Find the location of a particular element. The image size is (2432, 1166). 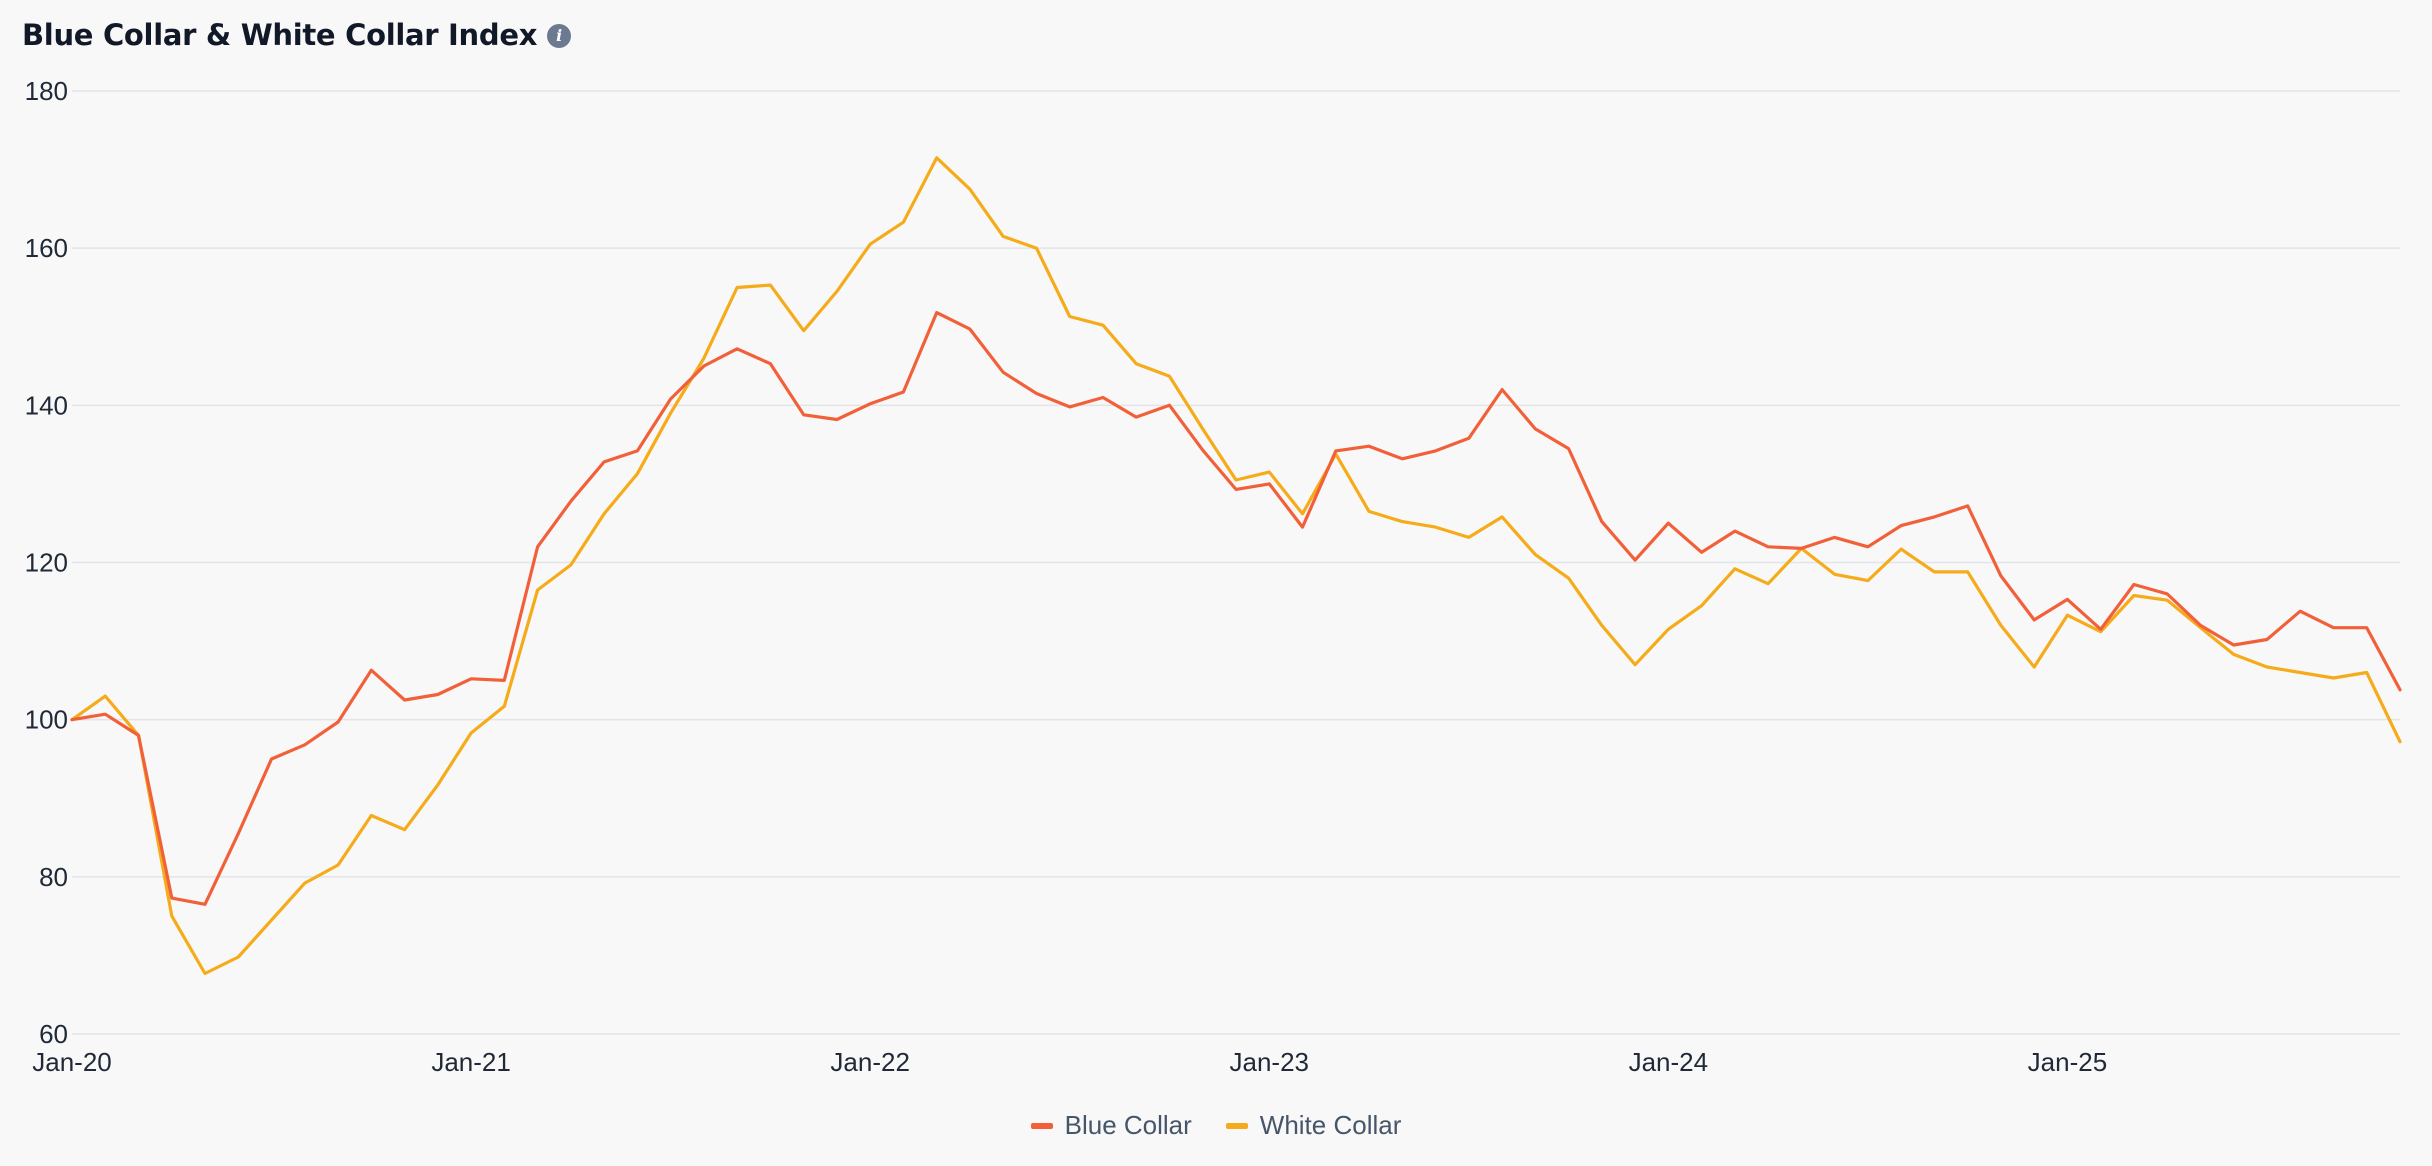

legend-swatch-blue-collar is located at coordinates (1041, 1125).